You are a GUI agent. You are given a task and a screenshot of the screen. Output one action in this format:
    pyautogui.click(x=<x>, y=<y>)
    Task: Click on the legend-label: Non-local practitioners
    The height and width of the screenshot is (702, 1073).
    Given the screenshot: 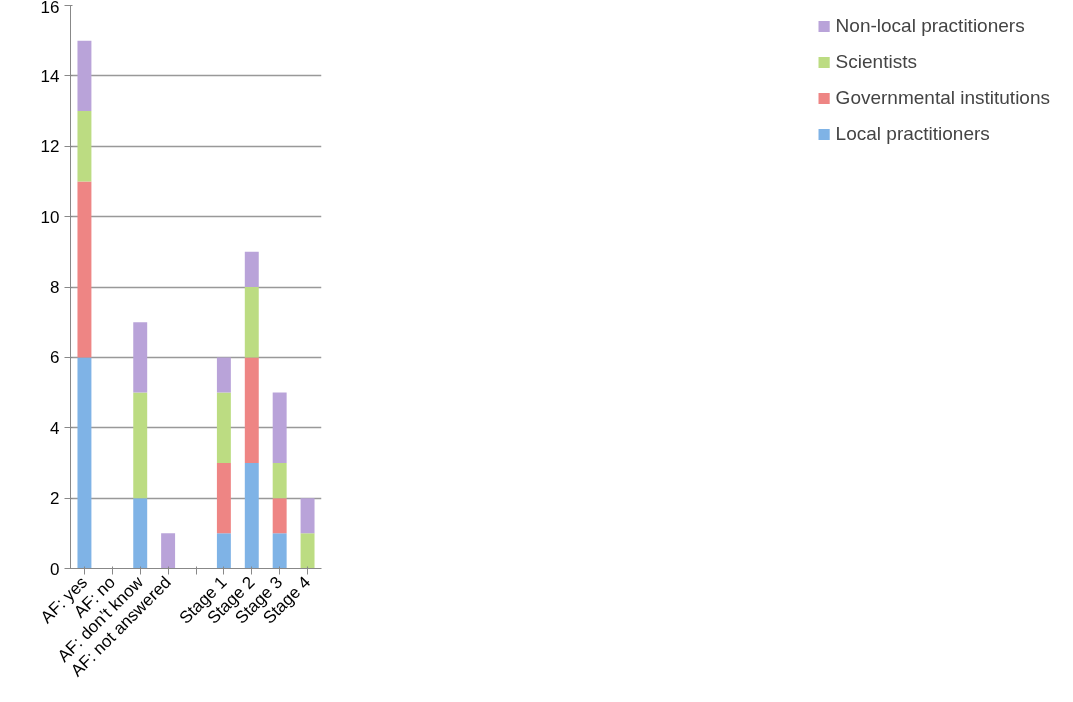 What is the action you would take?
    pyautogui.click(x=930, y=26)
    